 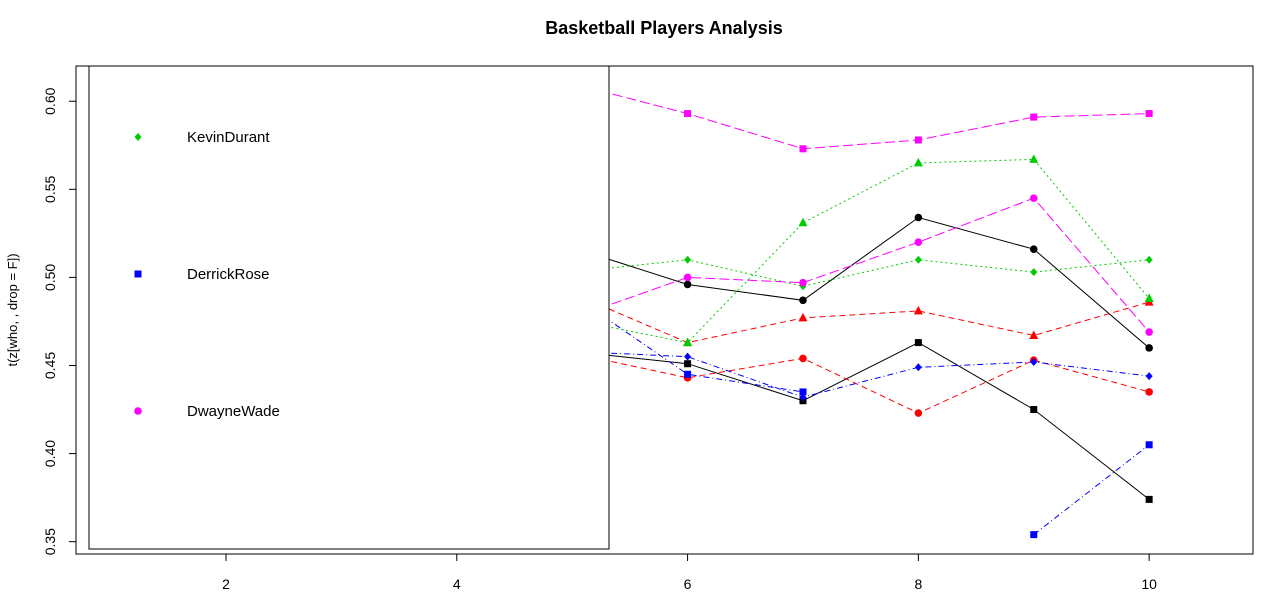 What do you see at coordinates (228, 137) in the screenshot?
I see `legend-label: KevinDurant` at bounding box center [228, 137].